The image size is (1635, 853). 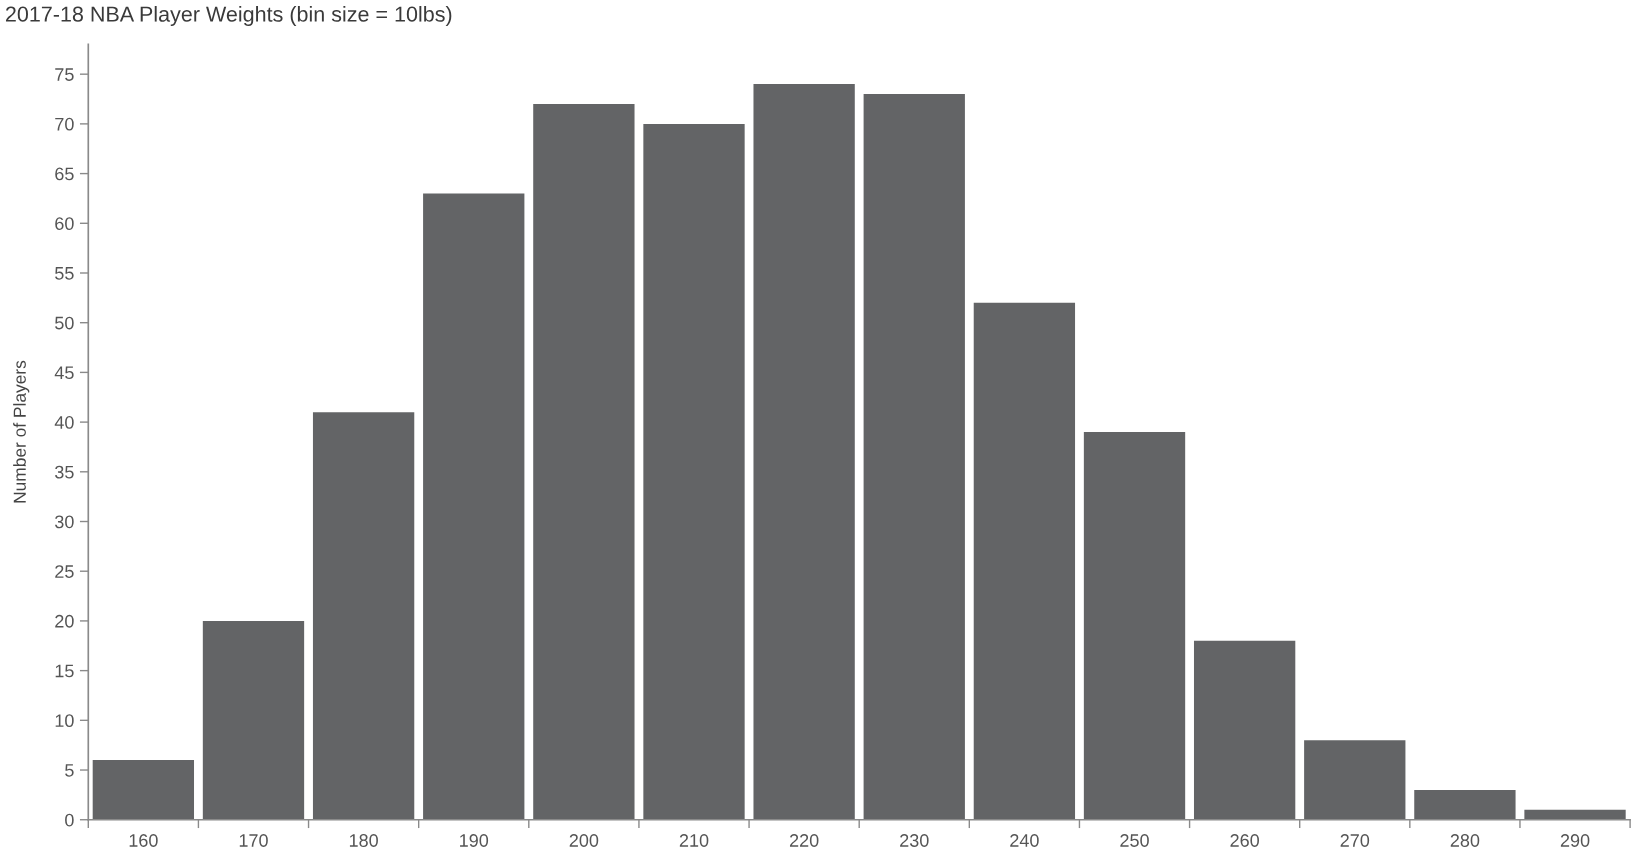 I want to click on x-tick-label: 240, so click(x=1024, y=840).